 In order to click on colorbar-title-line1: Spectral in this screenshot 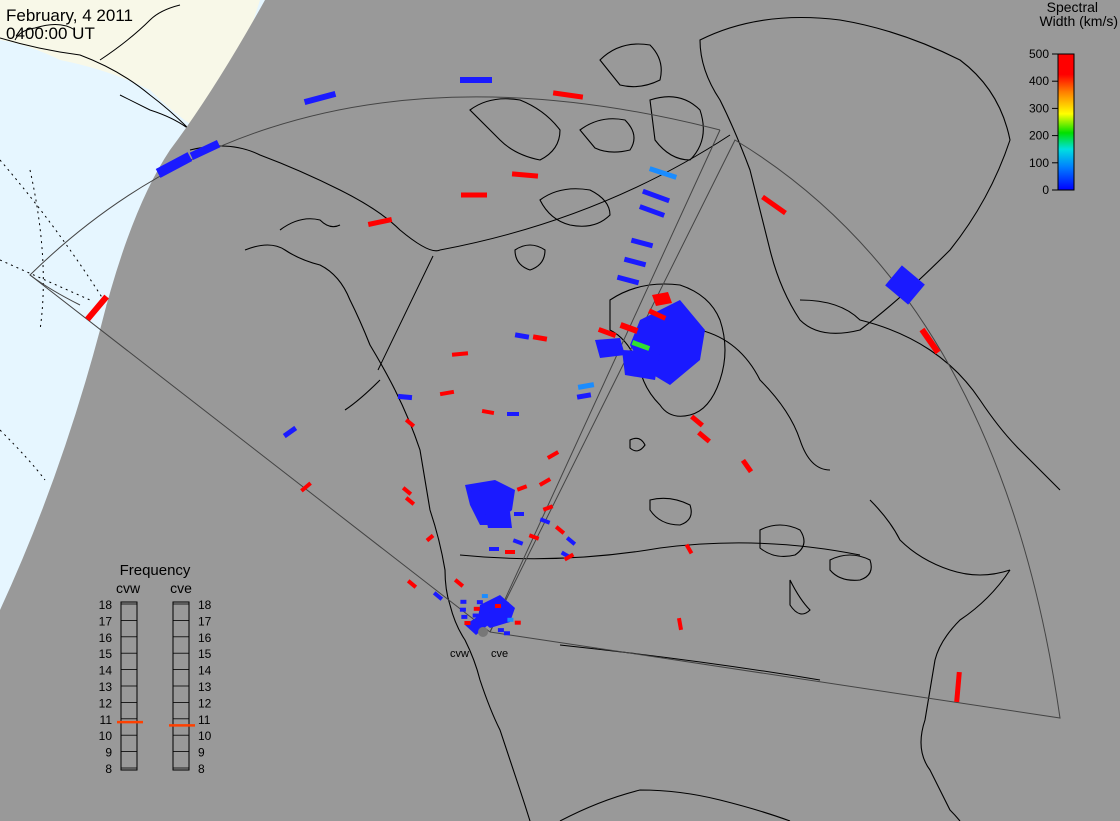, I will do `click(1072, 7)`.